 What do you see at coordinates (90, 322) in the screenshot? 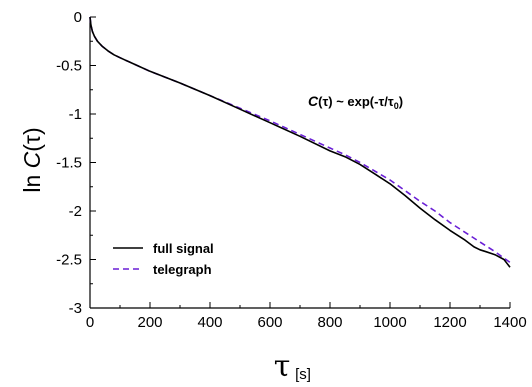
I see `x-tick-label: 0` at bounding box center [90, 322].